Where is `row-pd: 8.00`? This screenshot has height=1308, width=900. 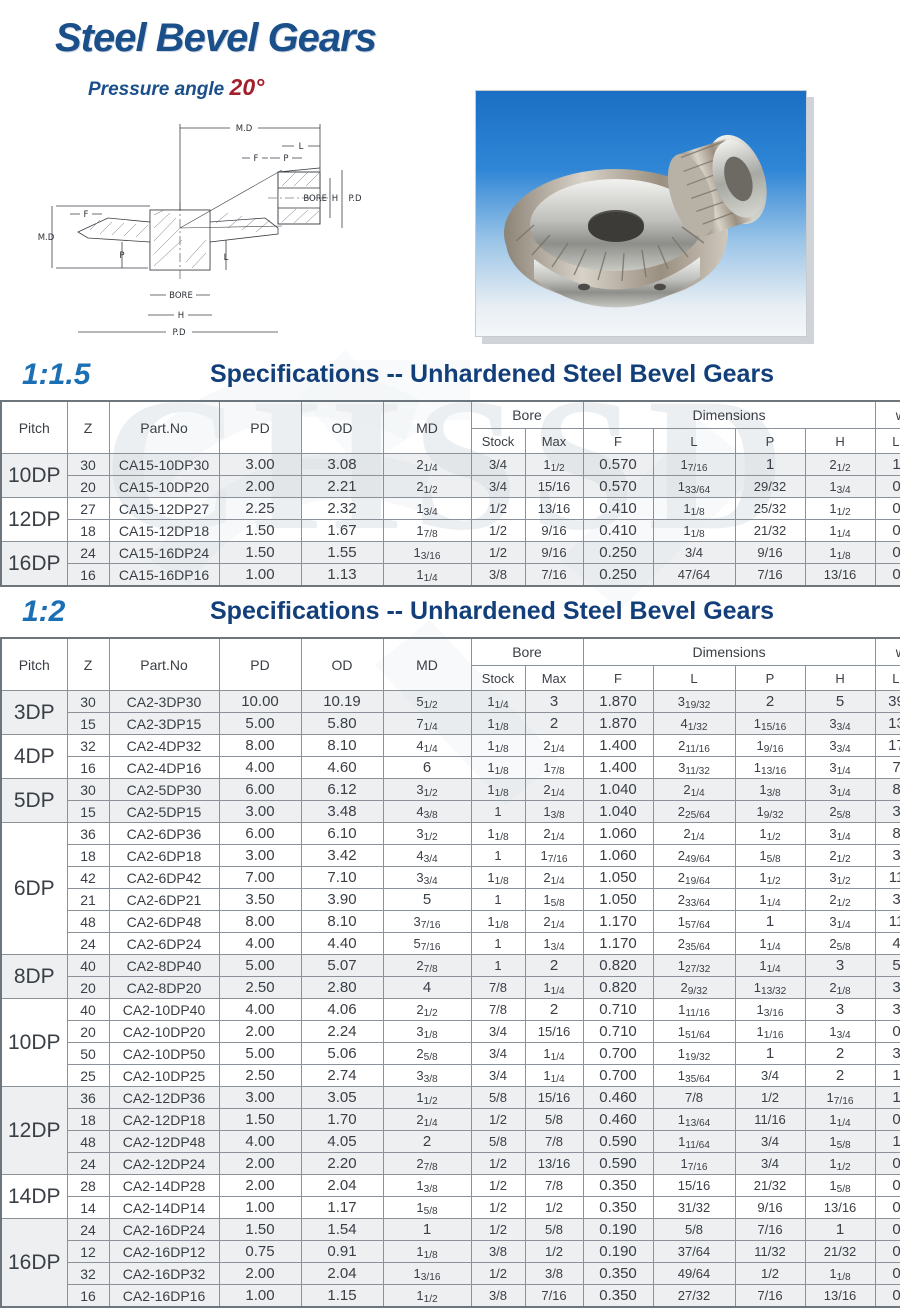 row-pd: 8.00 is located at coordinates (260, 921).